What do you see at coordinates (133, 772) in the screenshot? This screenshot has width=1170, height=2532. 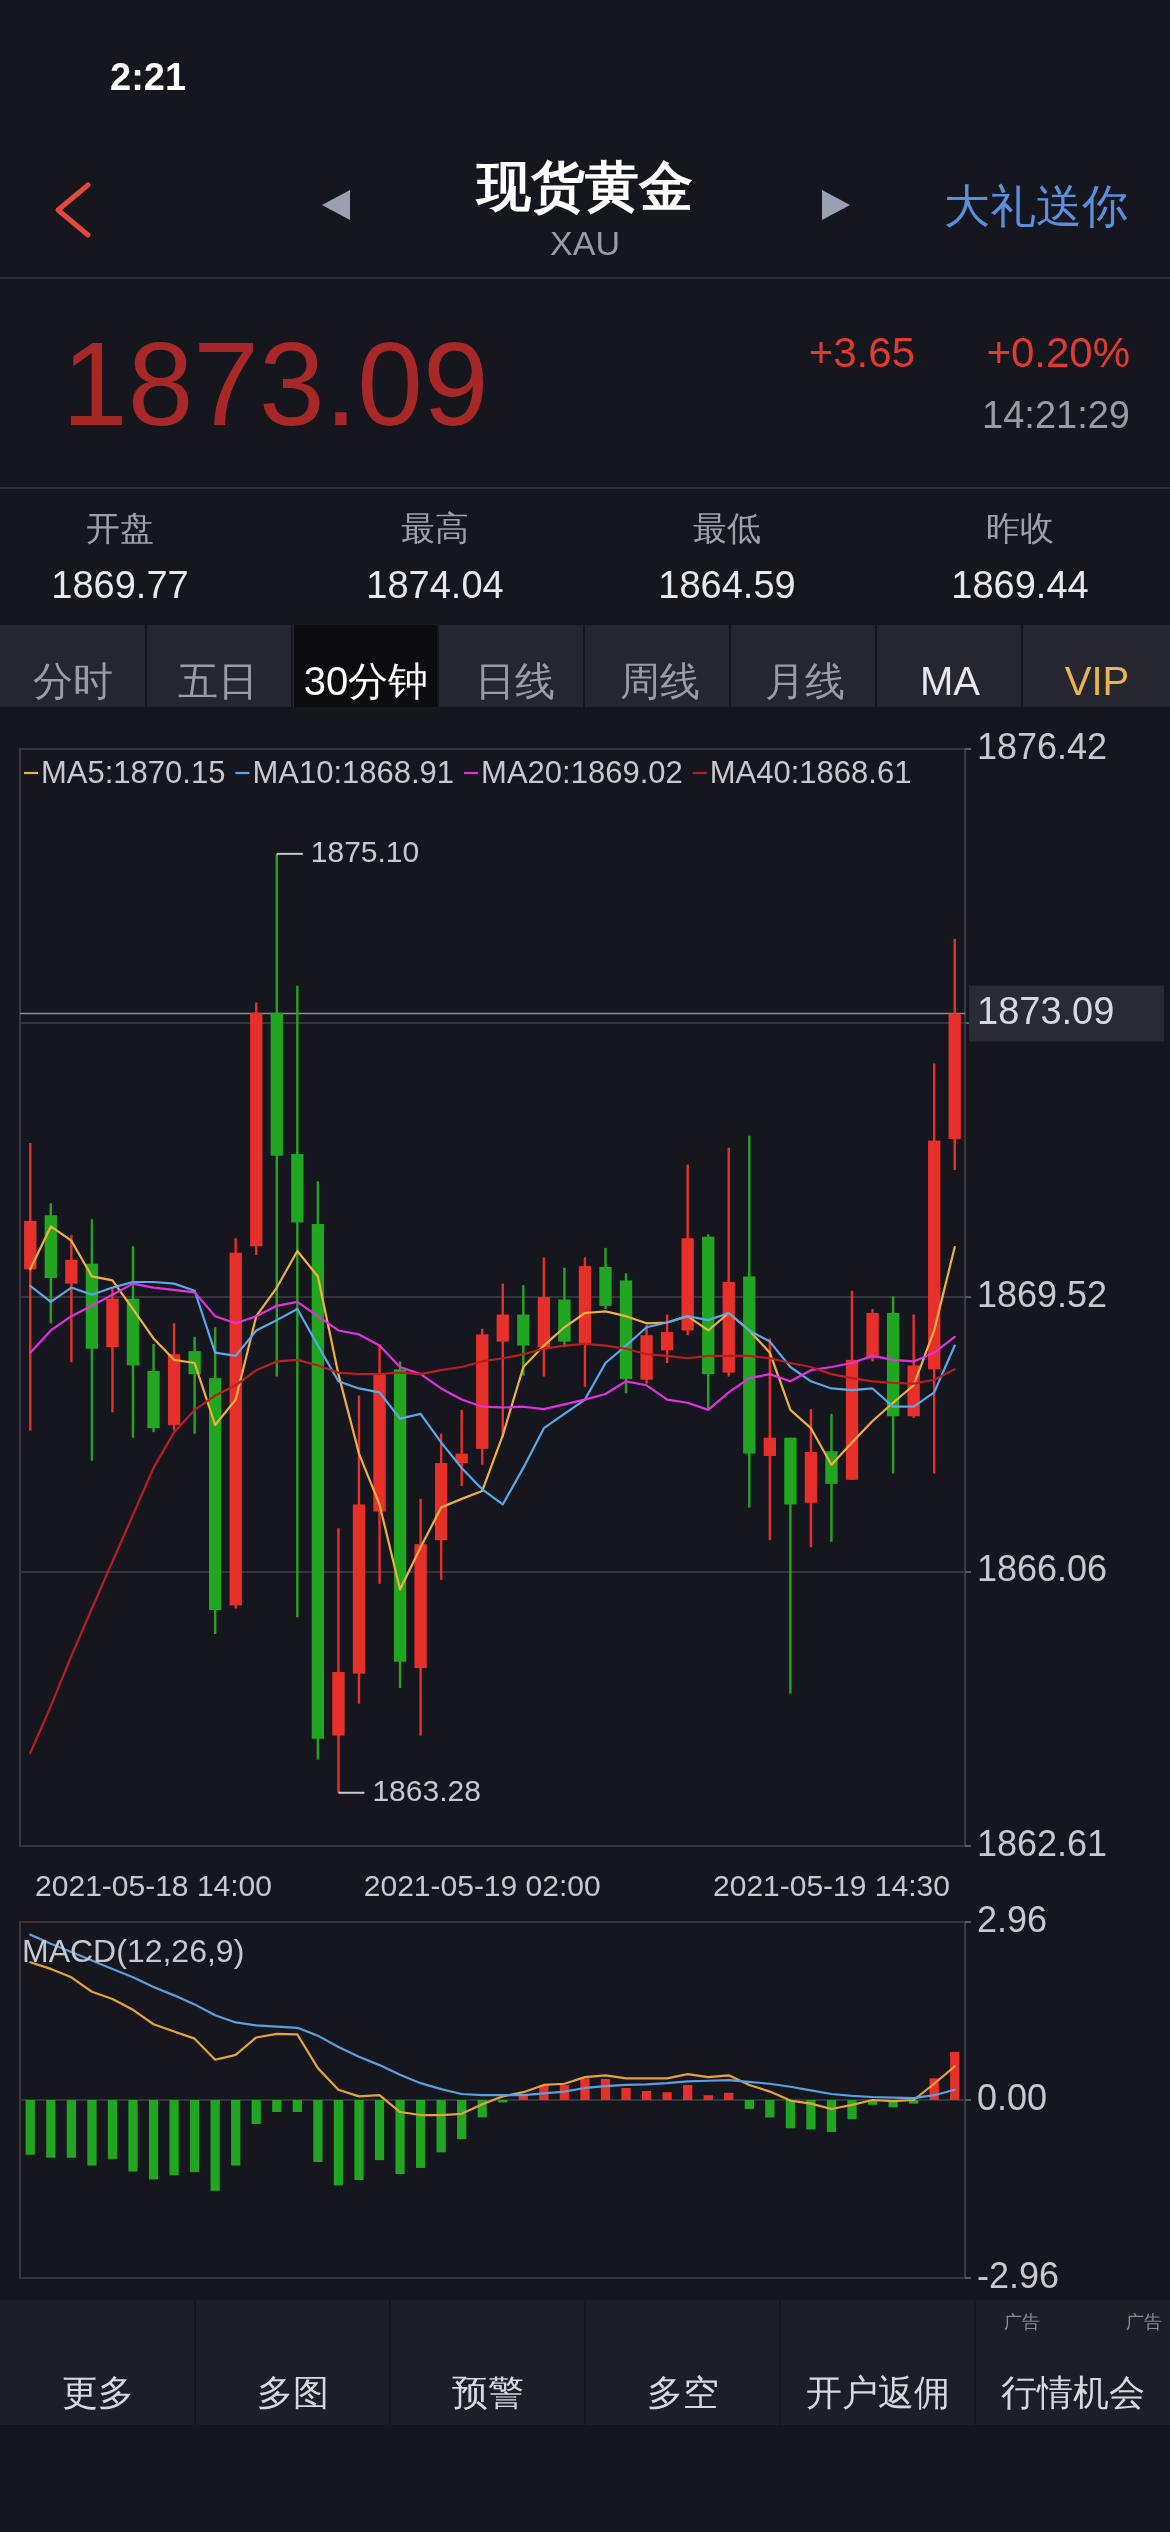 I see `legend-label: MA5:1870.15` at bounding box center [133, 772].